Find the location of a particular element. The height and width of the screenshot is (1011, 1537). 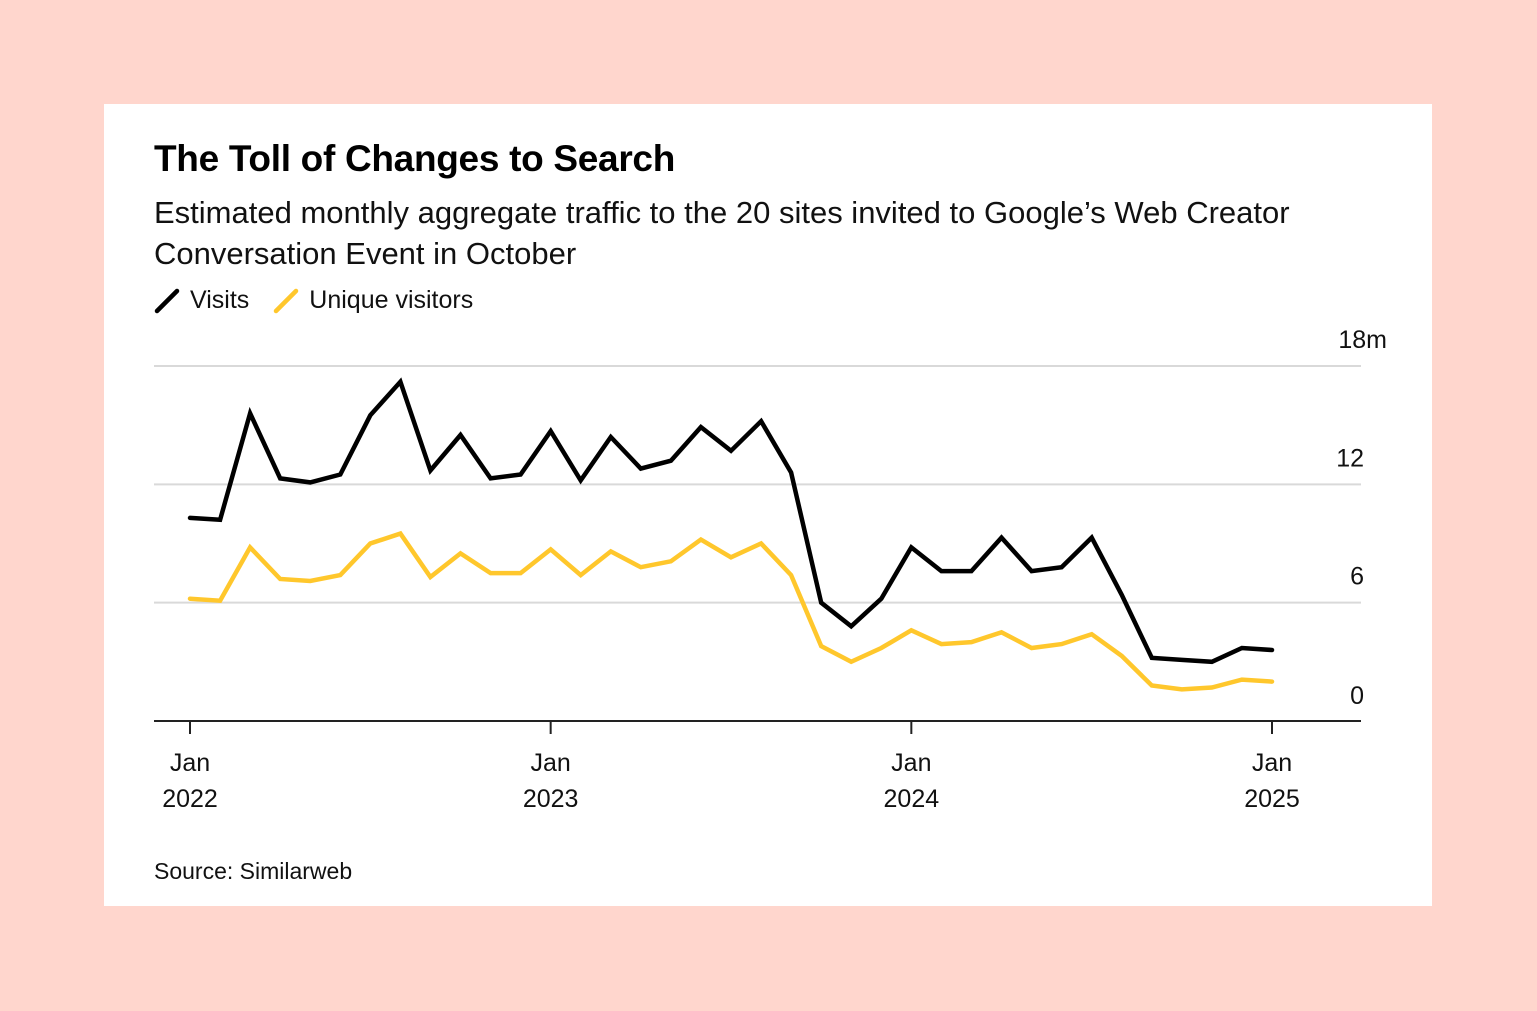

x-tick-label-year: 2023 is located at coordinates (551, 799).